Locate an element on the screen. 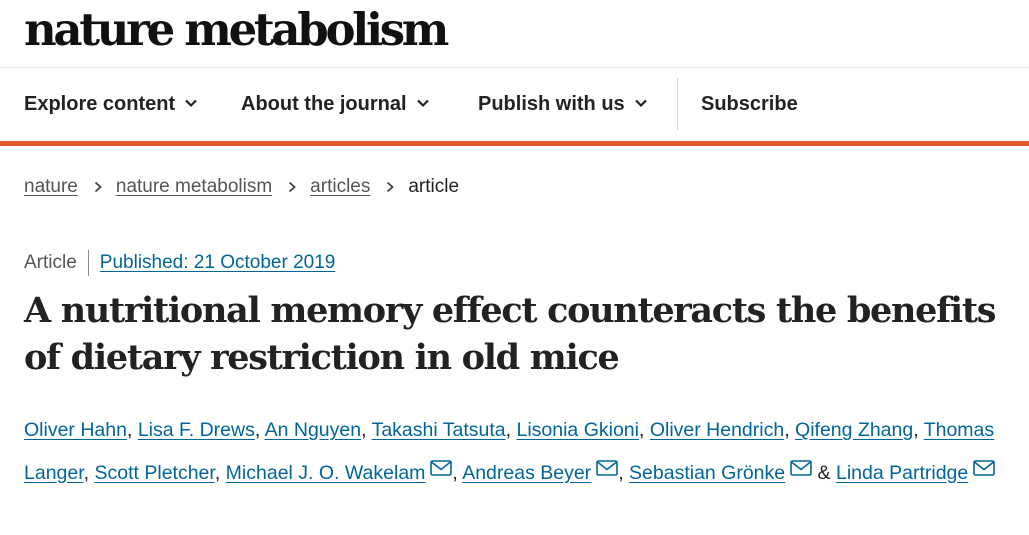 The image size is (1029, 535). nav-divider is located at coordinates (677, 104).